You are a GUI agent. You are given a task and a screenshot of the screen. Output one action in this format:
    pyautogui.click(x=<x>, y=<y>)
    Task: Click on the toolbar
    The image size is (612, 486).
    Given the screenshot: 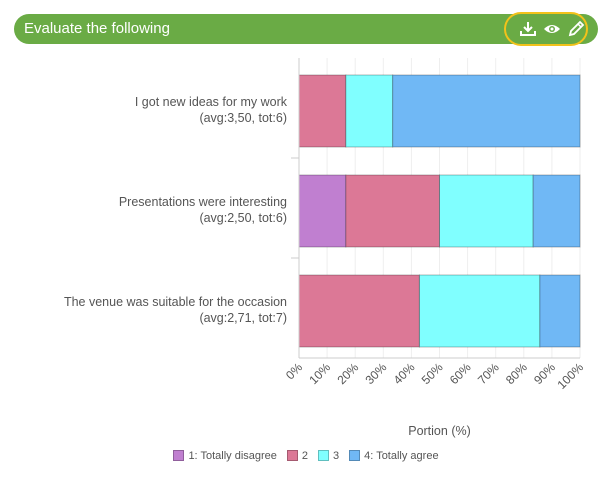 What is the action you would take?
    pyautogui.click(x=546, y=29)
    